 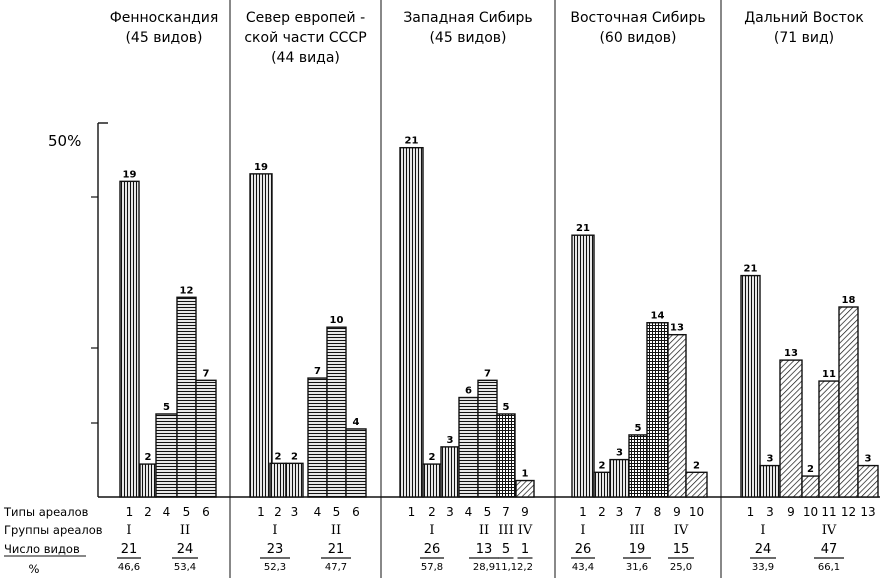 What do you see at coordinates (129, 567) in the screenshot?
I see `group-percent: 46,6` at bounding box center [129, 567].